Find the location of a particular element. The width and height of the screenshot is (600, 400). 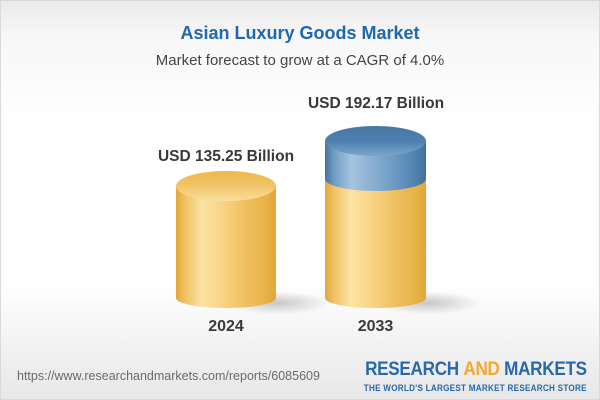

chart-title: Asian Luxury Goods Market is located at coordinates (300, 33).